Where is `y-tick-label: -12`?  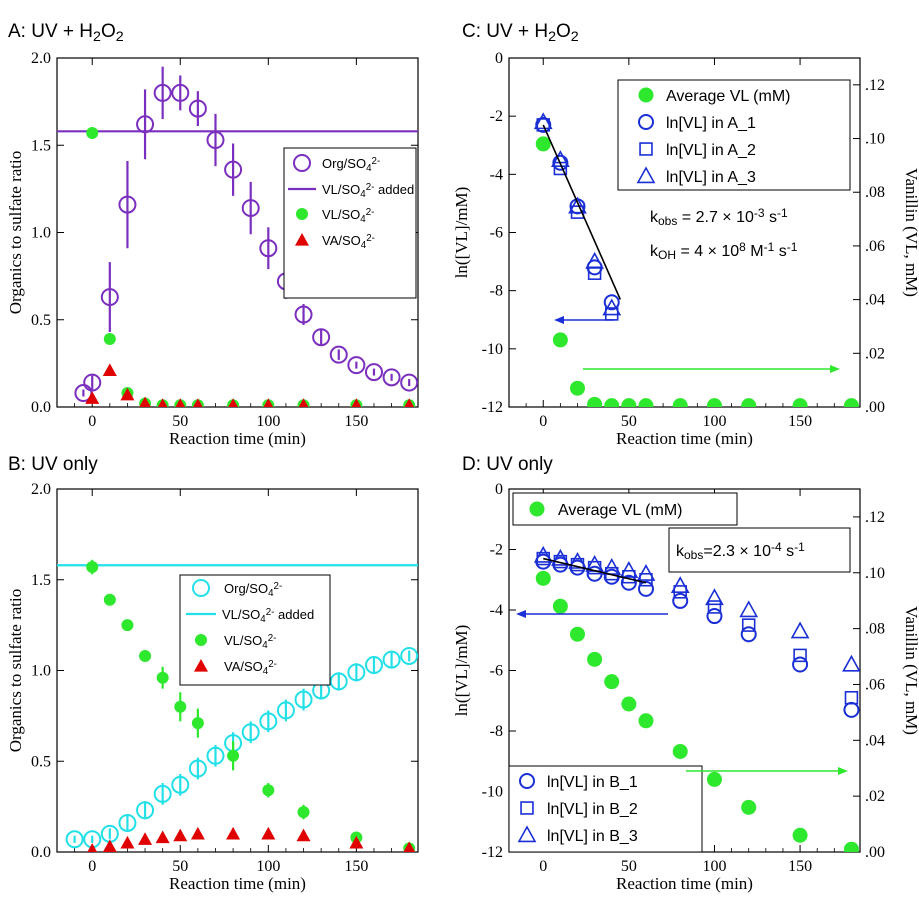
y-tick-label: -12 is located at coordinates (492, 852).